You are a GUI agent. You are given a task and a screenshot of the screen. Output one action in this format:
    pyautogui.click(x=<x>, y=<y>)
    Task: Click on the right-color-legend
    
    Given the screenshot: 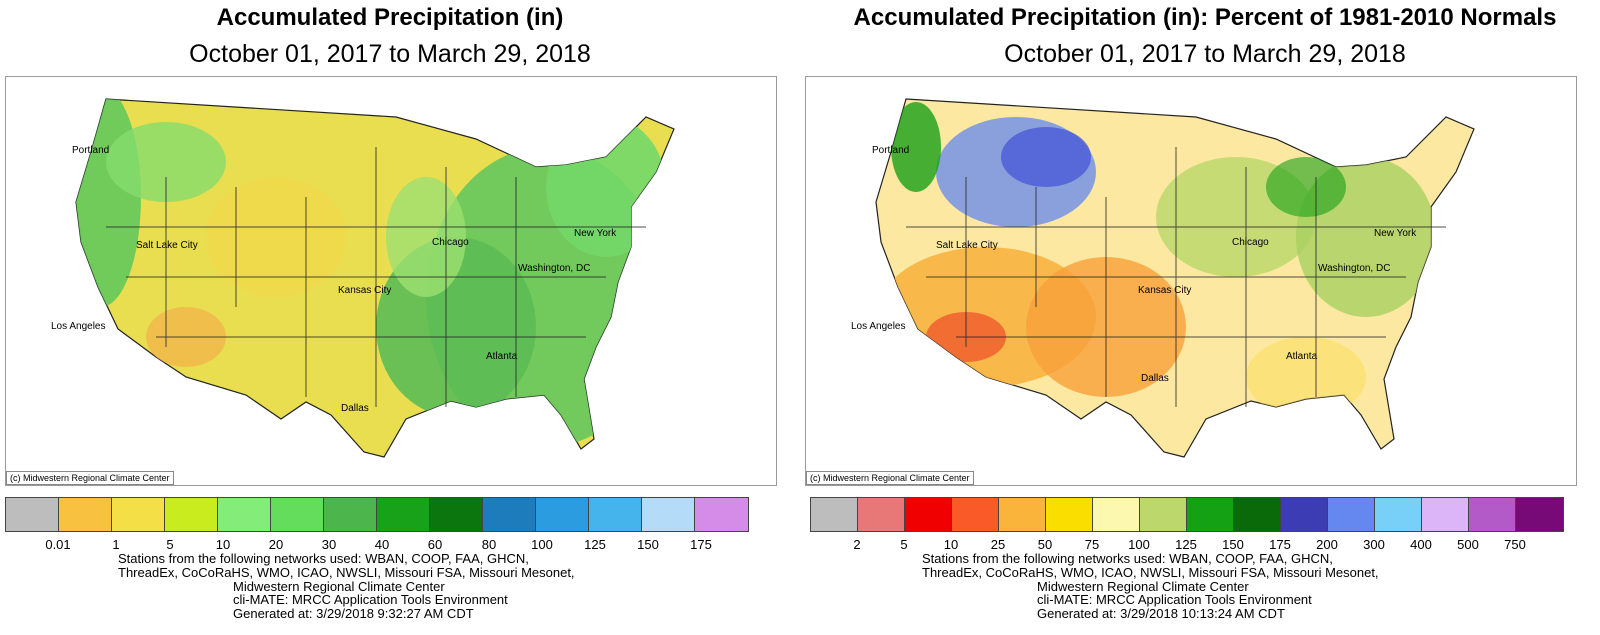 What is the action you would take?
    pyautogui.click(x=1187, y=514)
    